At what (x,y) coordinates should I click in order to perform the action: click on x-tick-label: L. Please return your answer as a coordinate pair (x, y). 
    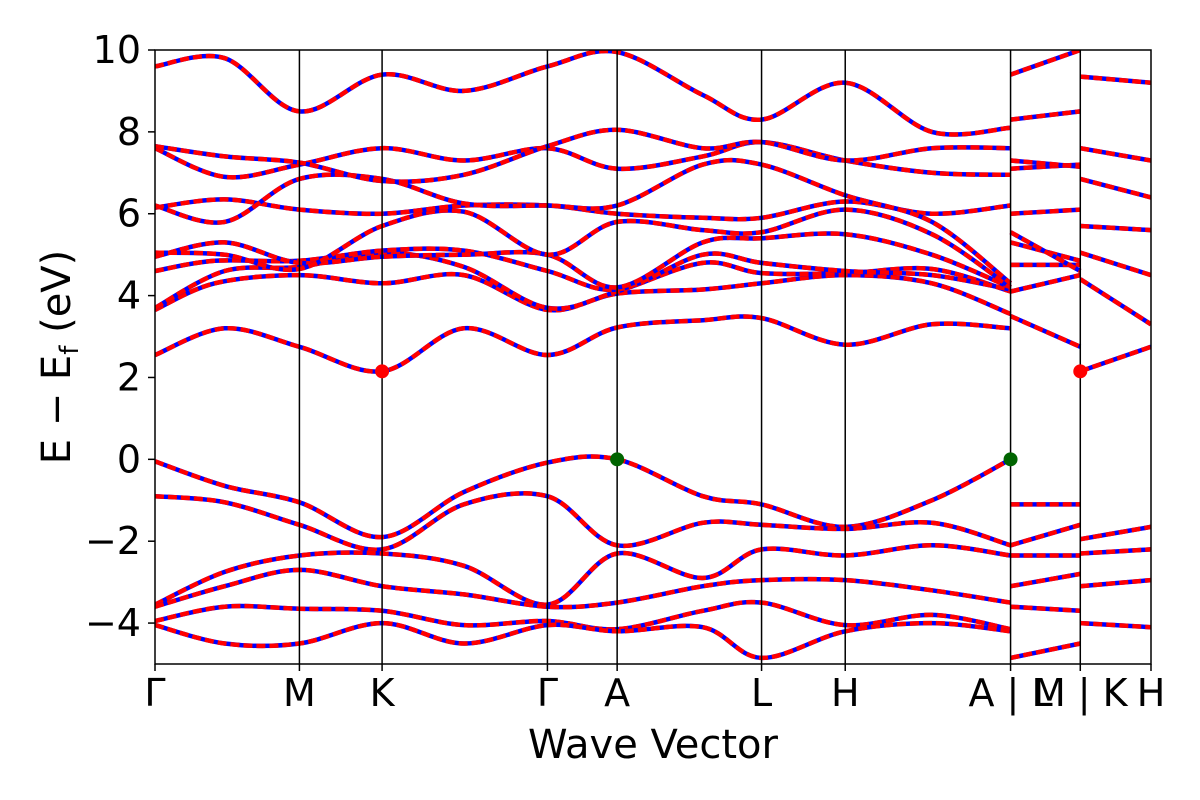
    Looking at the image, I should click on (761, 693).